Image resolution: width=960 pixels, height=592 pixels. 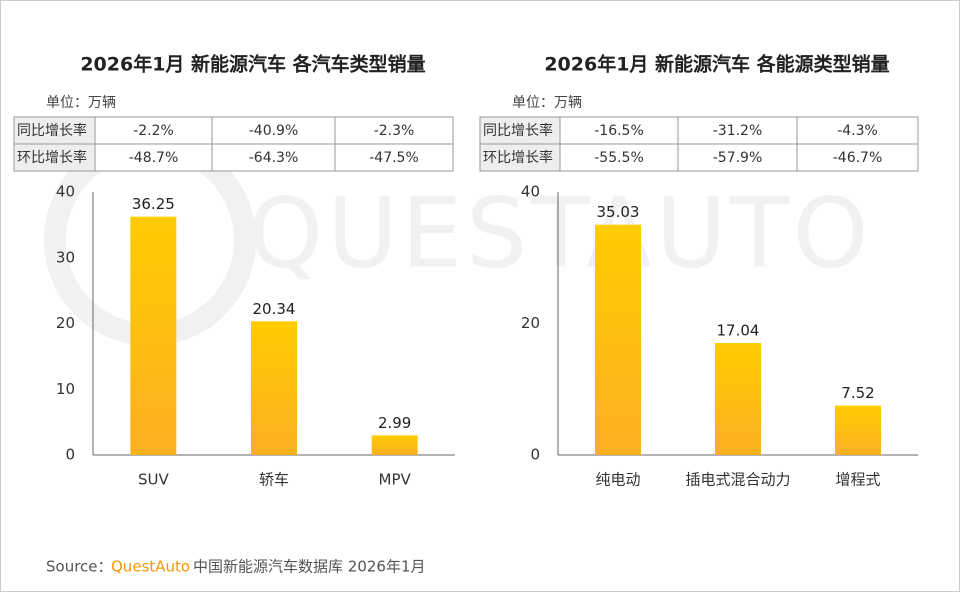 What do you see at coordinates (153, 131) in the screenshot?
I see `table-value: -2.2%` at bounding box center [153, 131].